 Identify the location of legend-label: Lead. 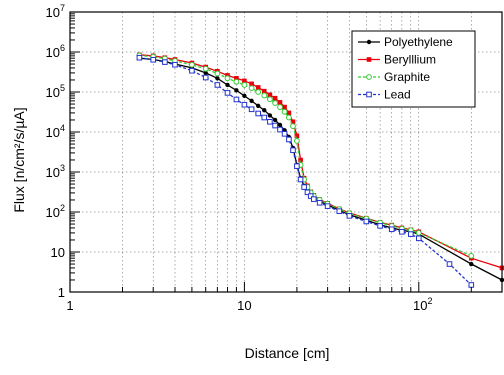
(397, 95).